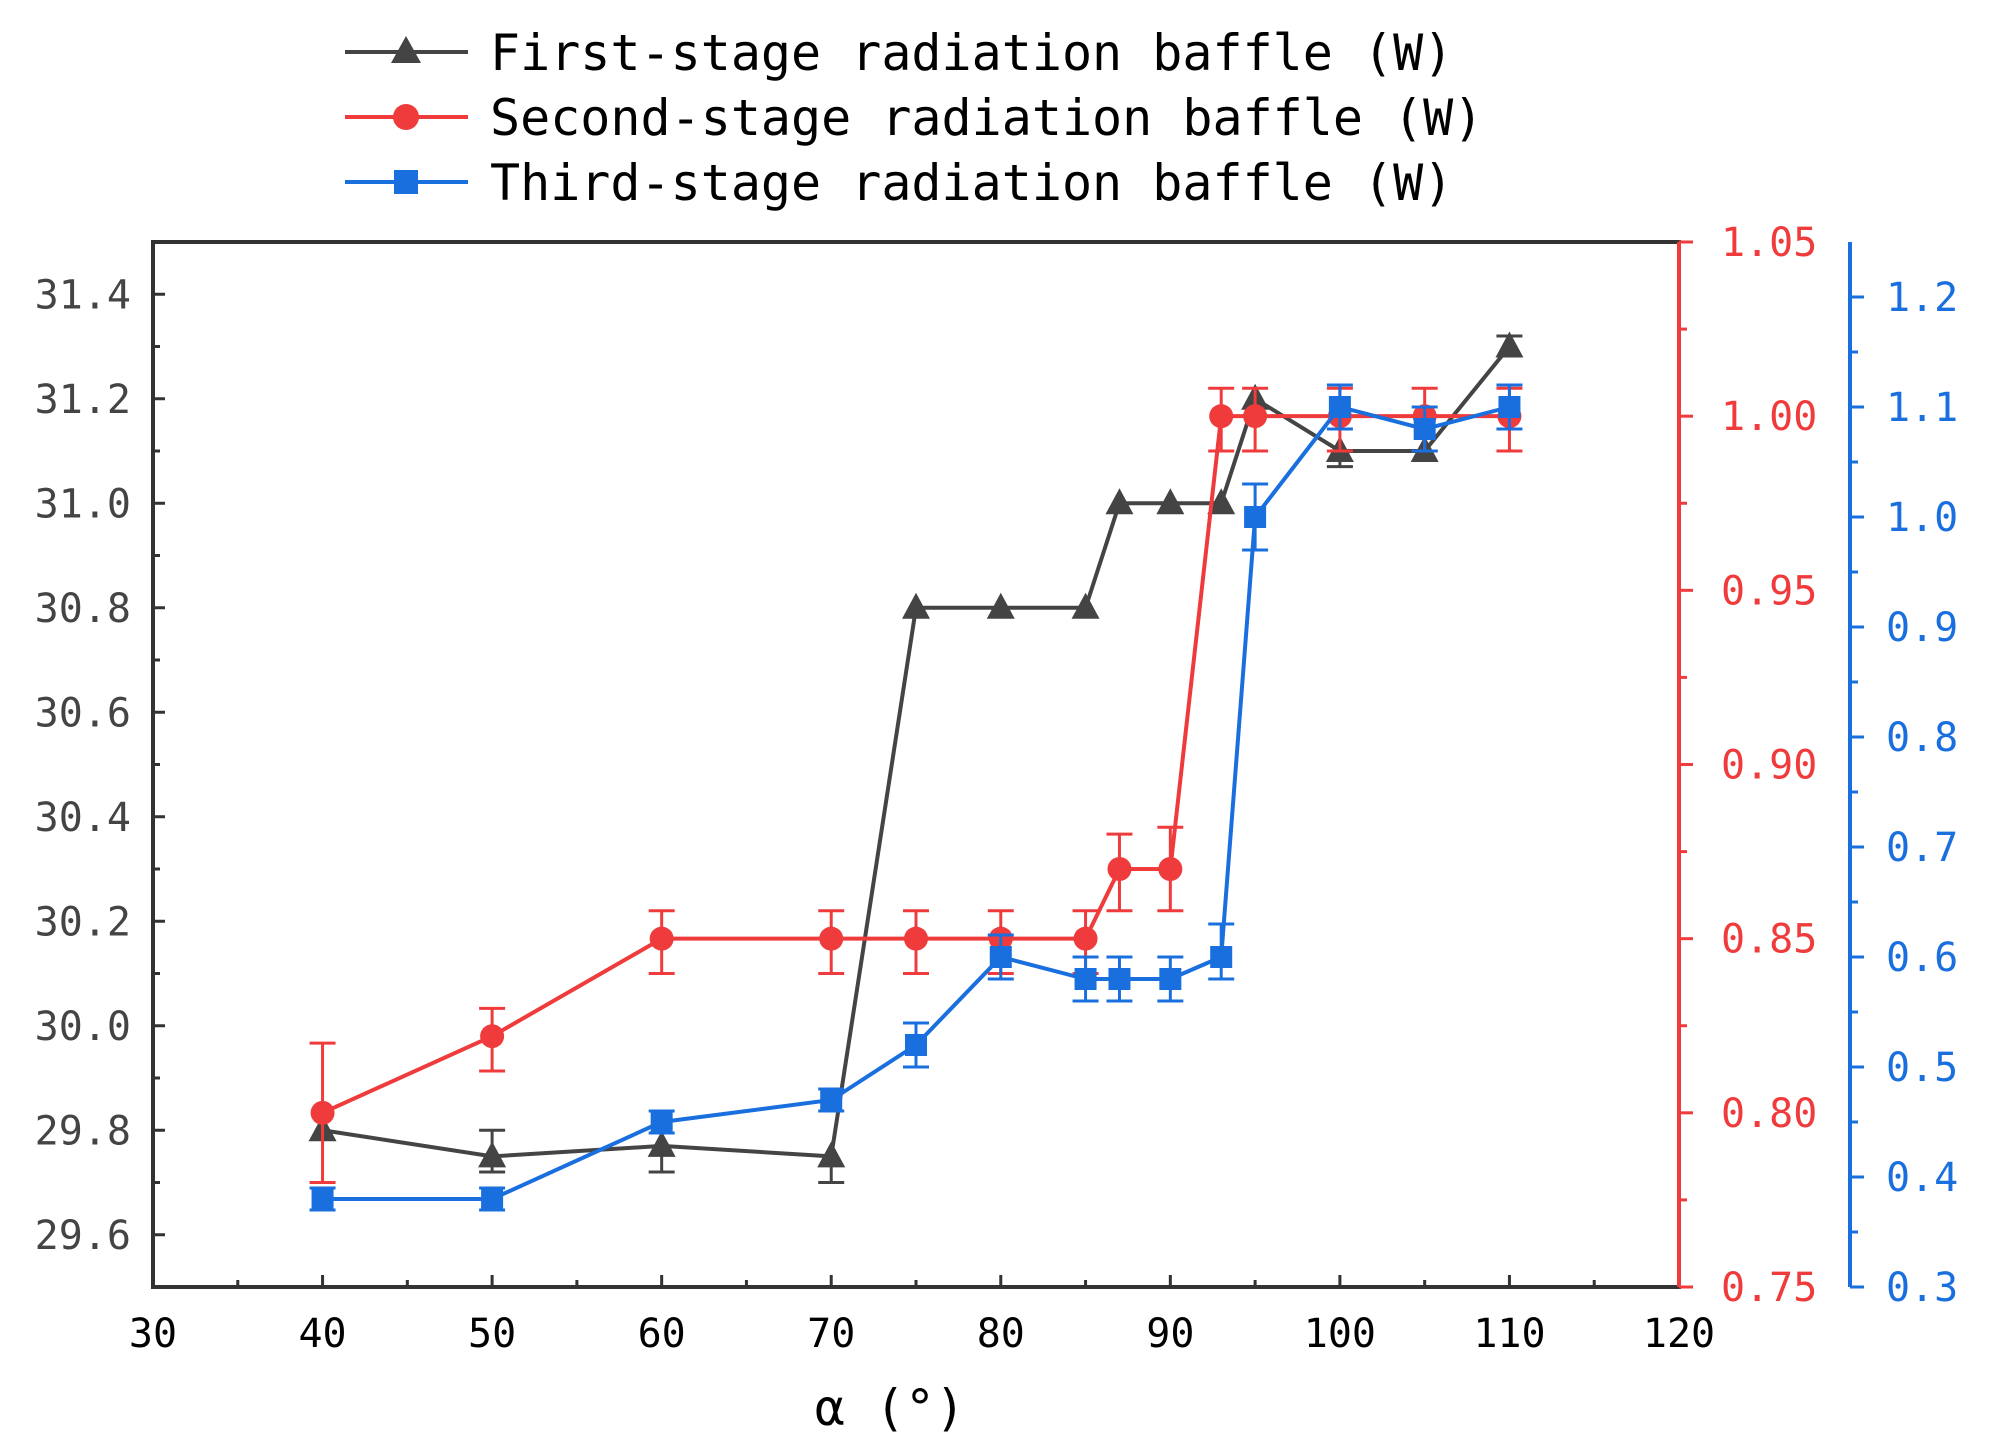 The width and height of the screenshot is (1990, 1444). What do you see at coordinates (1769, 1288) in the screenshot?
I see `red-tick-label: 0.75` at bounding box center [1769, 1288].